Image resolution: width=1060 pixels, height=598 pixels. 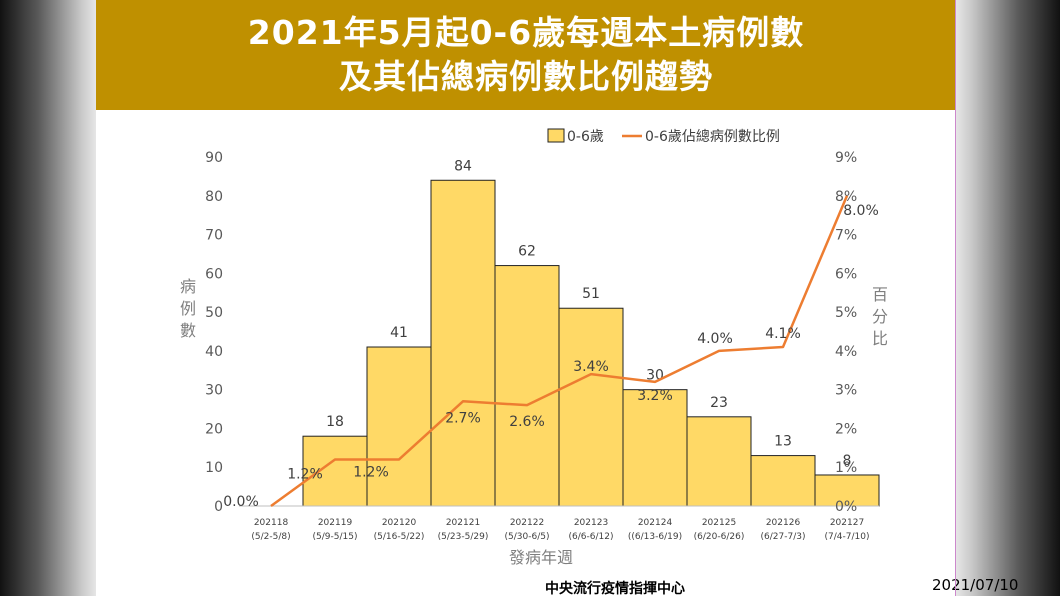 I want to click on y-right-tick-label: 8%, so click(x=846, y=197).